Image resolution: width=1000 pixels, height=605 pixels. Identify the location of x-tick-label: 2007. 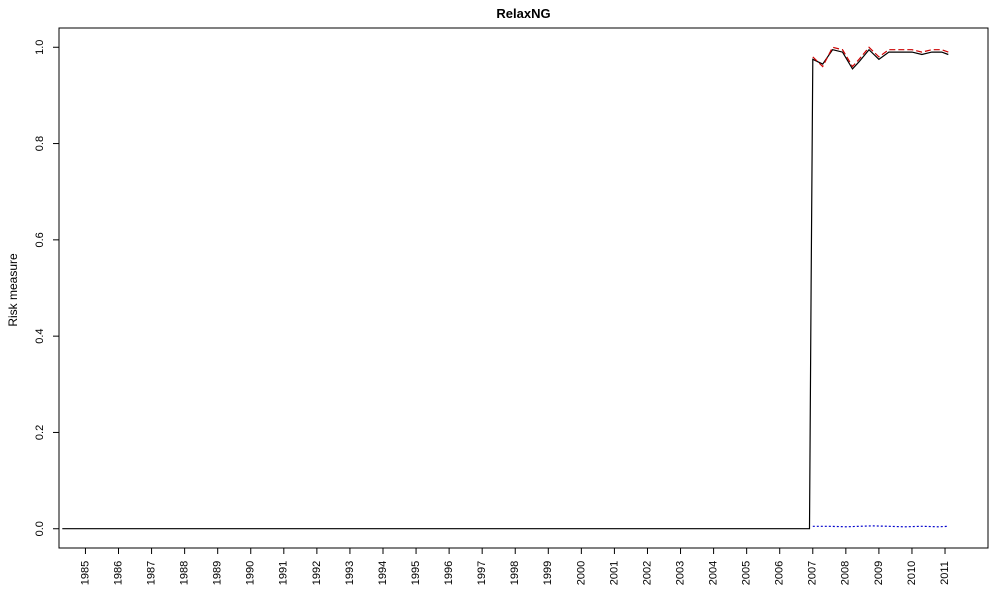
(813, 573).